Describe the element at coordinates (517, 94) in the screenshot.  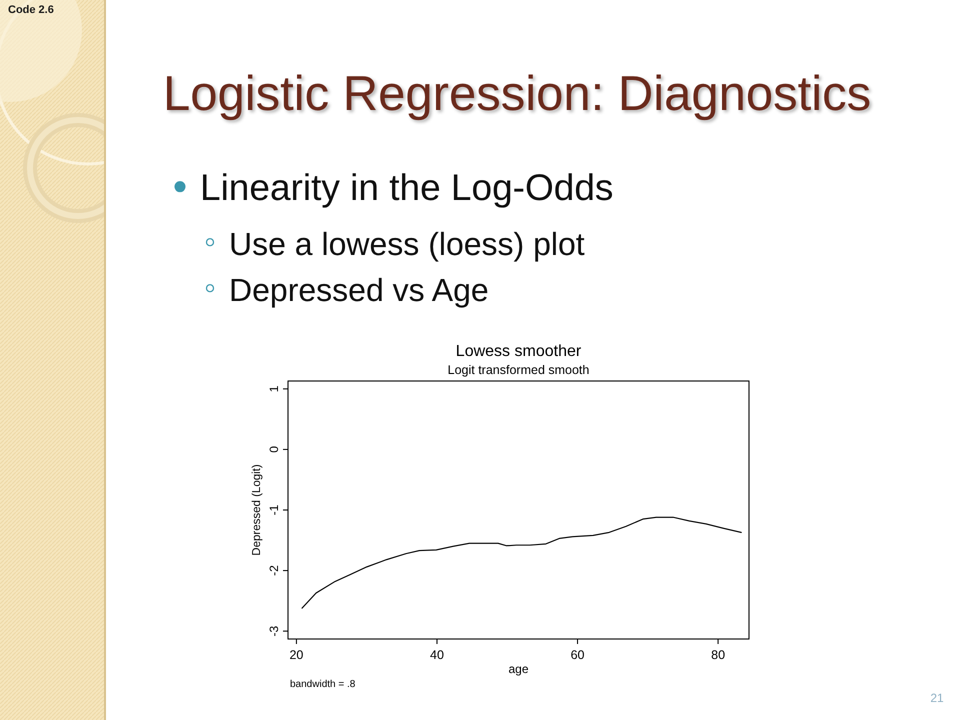
I see `text: Logistic Regression: Diagnostics` at that location.